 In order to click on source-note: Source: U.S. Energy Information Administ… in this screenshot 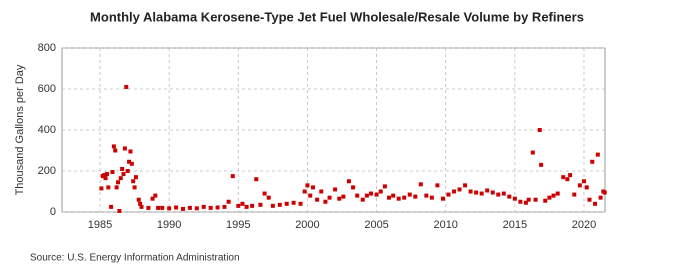, I will do `click(135, 258)`.